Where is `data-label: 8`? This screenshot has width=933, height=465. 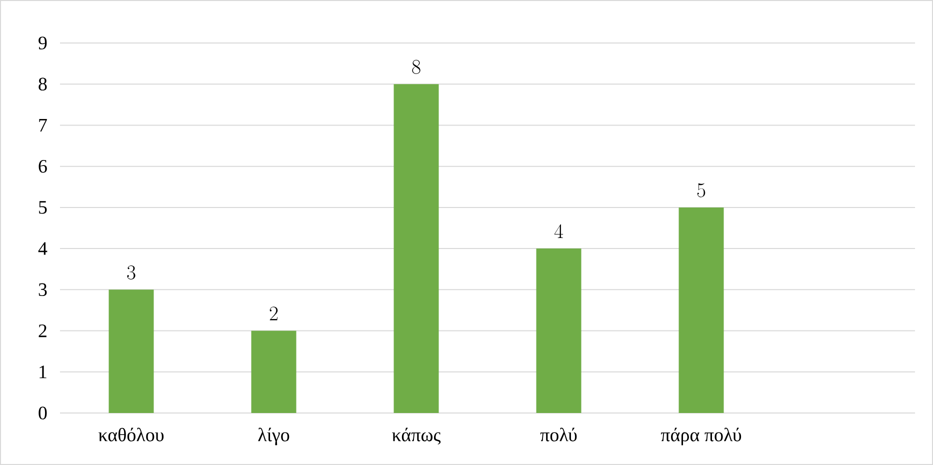 data-label: 8 is located at coordinates (416, 67).